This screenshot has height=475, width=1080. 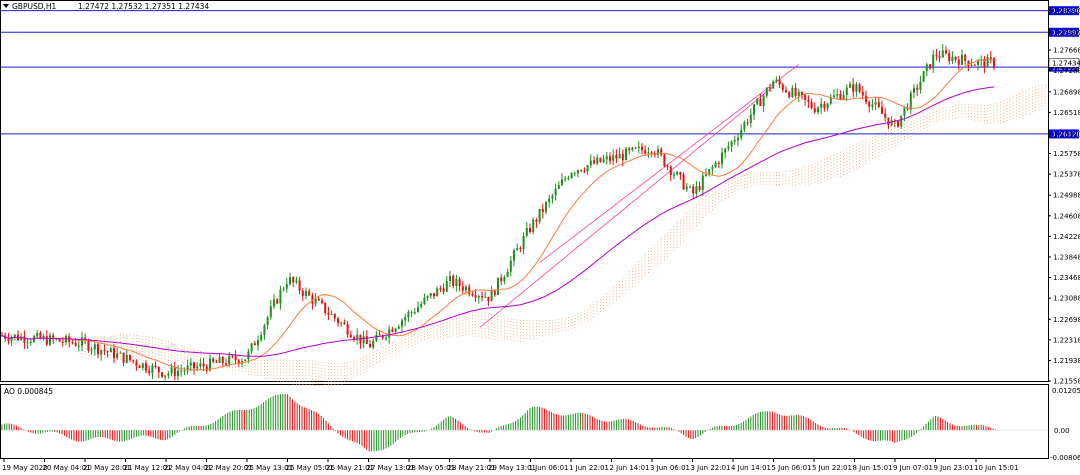 What do you see at coordinates (549, 468) in the screenshot?
I see `time-tick-label: 1 Jun 06:01` at bounding box center [549, 468].